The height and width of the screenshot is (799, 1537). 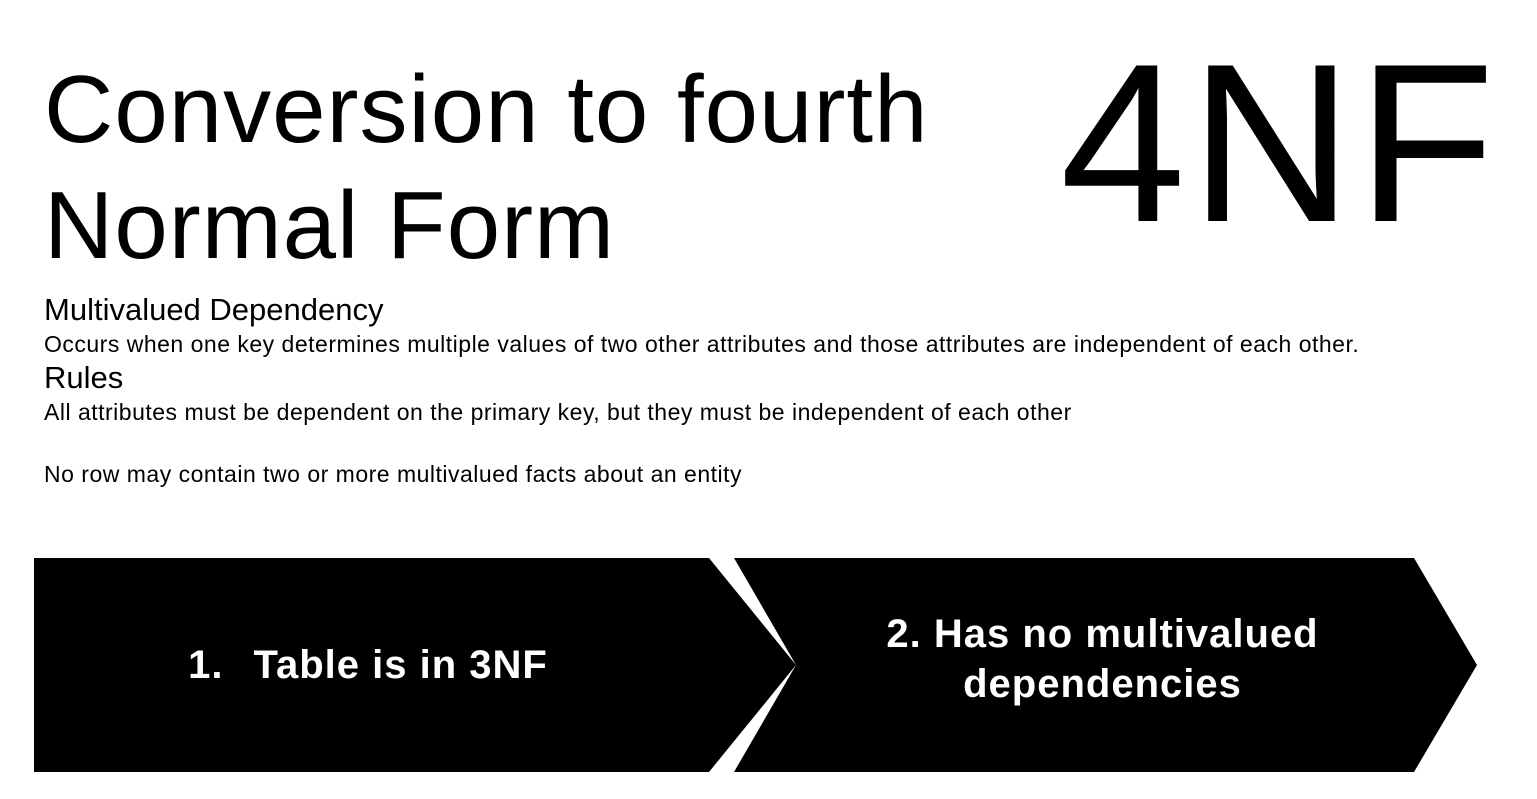 I want to click on step-two-label: 2. Has no multivalued dependencies, so click(x=1102, y=659).